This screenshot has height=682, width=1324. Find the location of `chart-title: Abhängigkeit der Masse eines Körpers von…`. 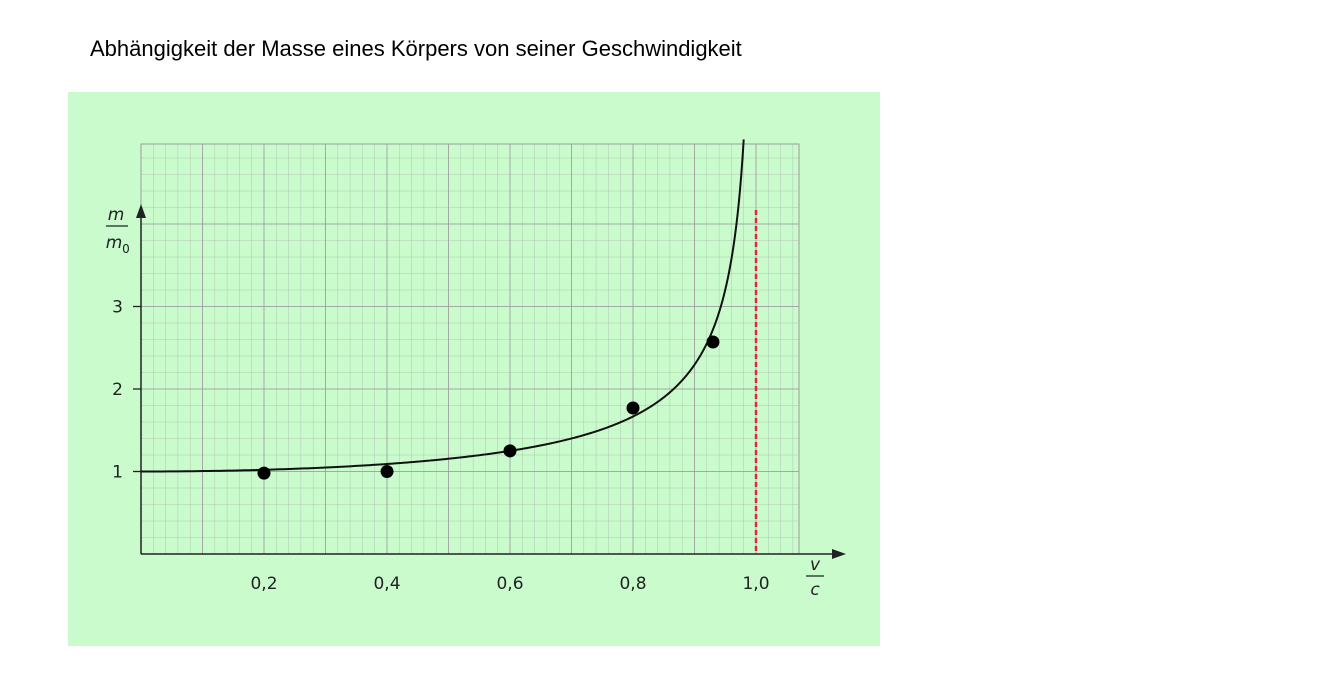

chart-title: Abhängigkeit der Masse eines Körpers von… is located at coordinates (416, 48).